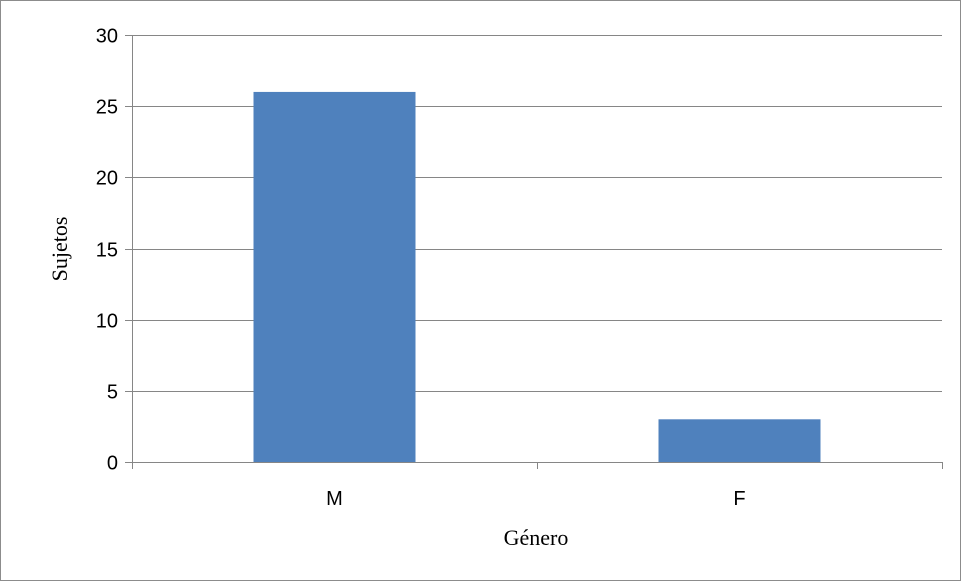 The image size is (961, 582). Describe the element at coordinates (107, 179) in the screenshot. I see `y-tick-label-20: 20` at that location.